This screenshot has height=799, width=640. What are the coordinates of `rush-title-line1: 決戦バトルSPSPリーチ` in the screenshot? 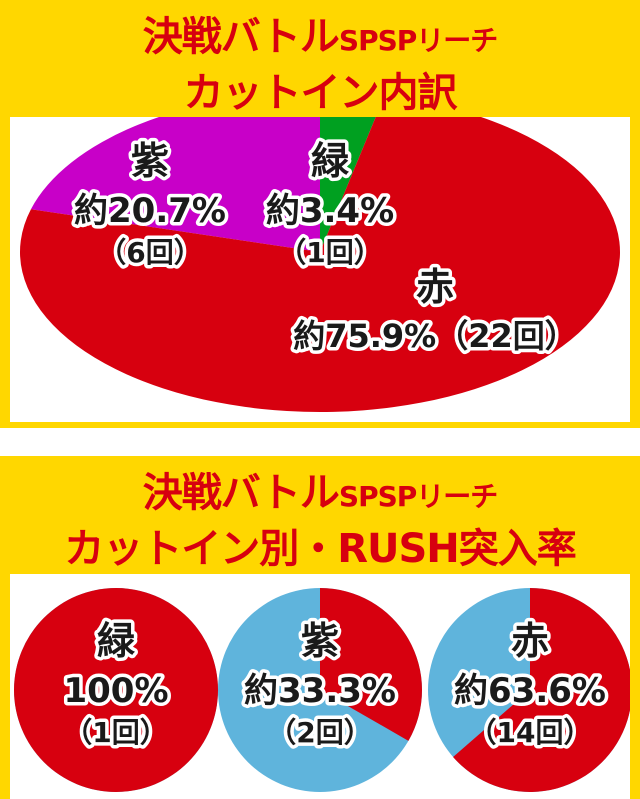 It's located at (320, 489).